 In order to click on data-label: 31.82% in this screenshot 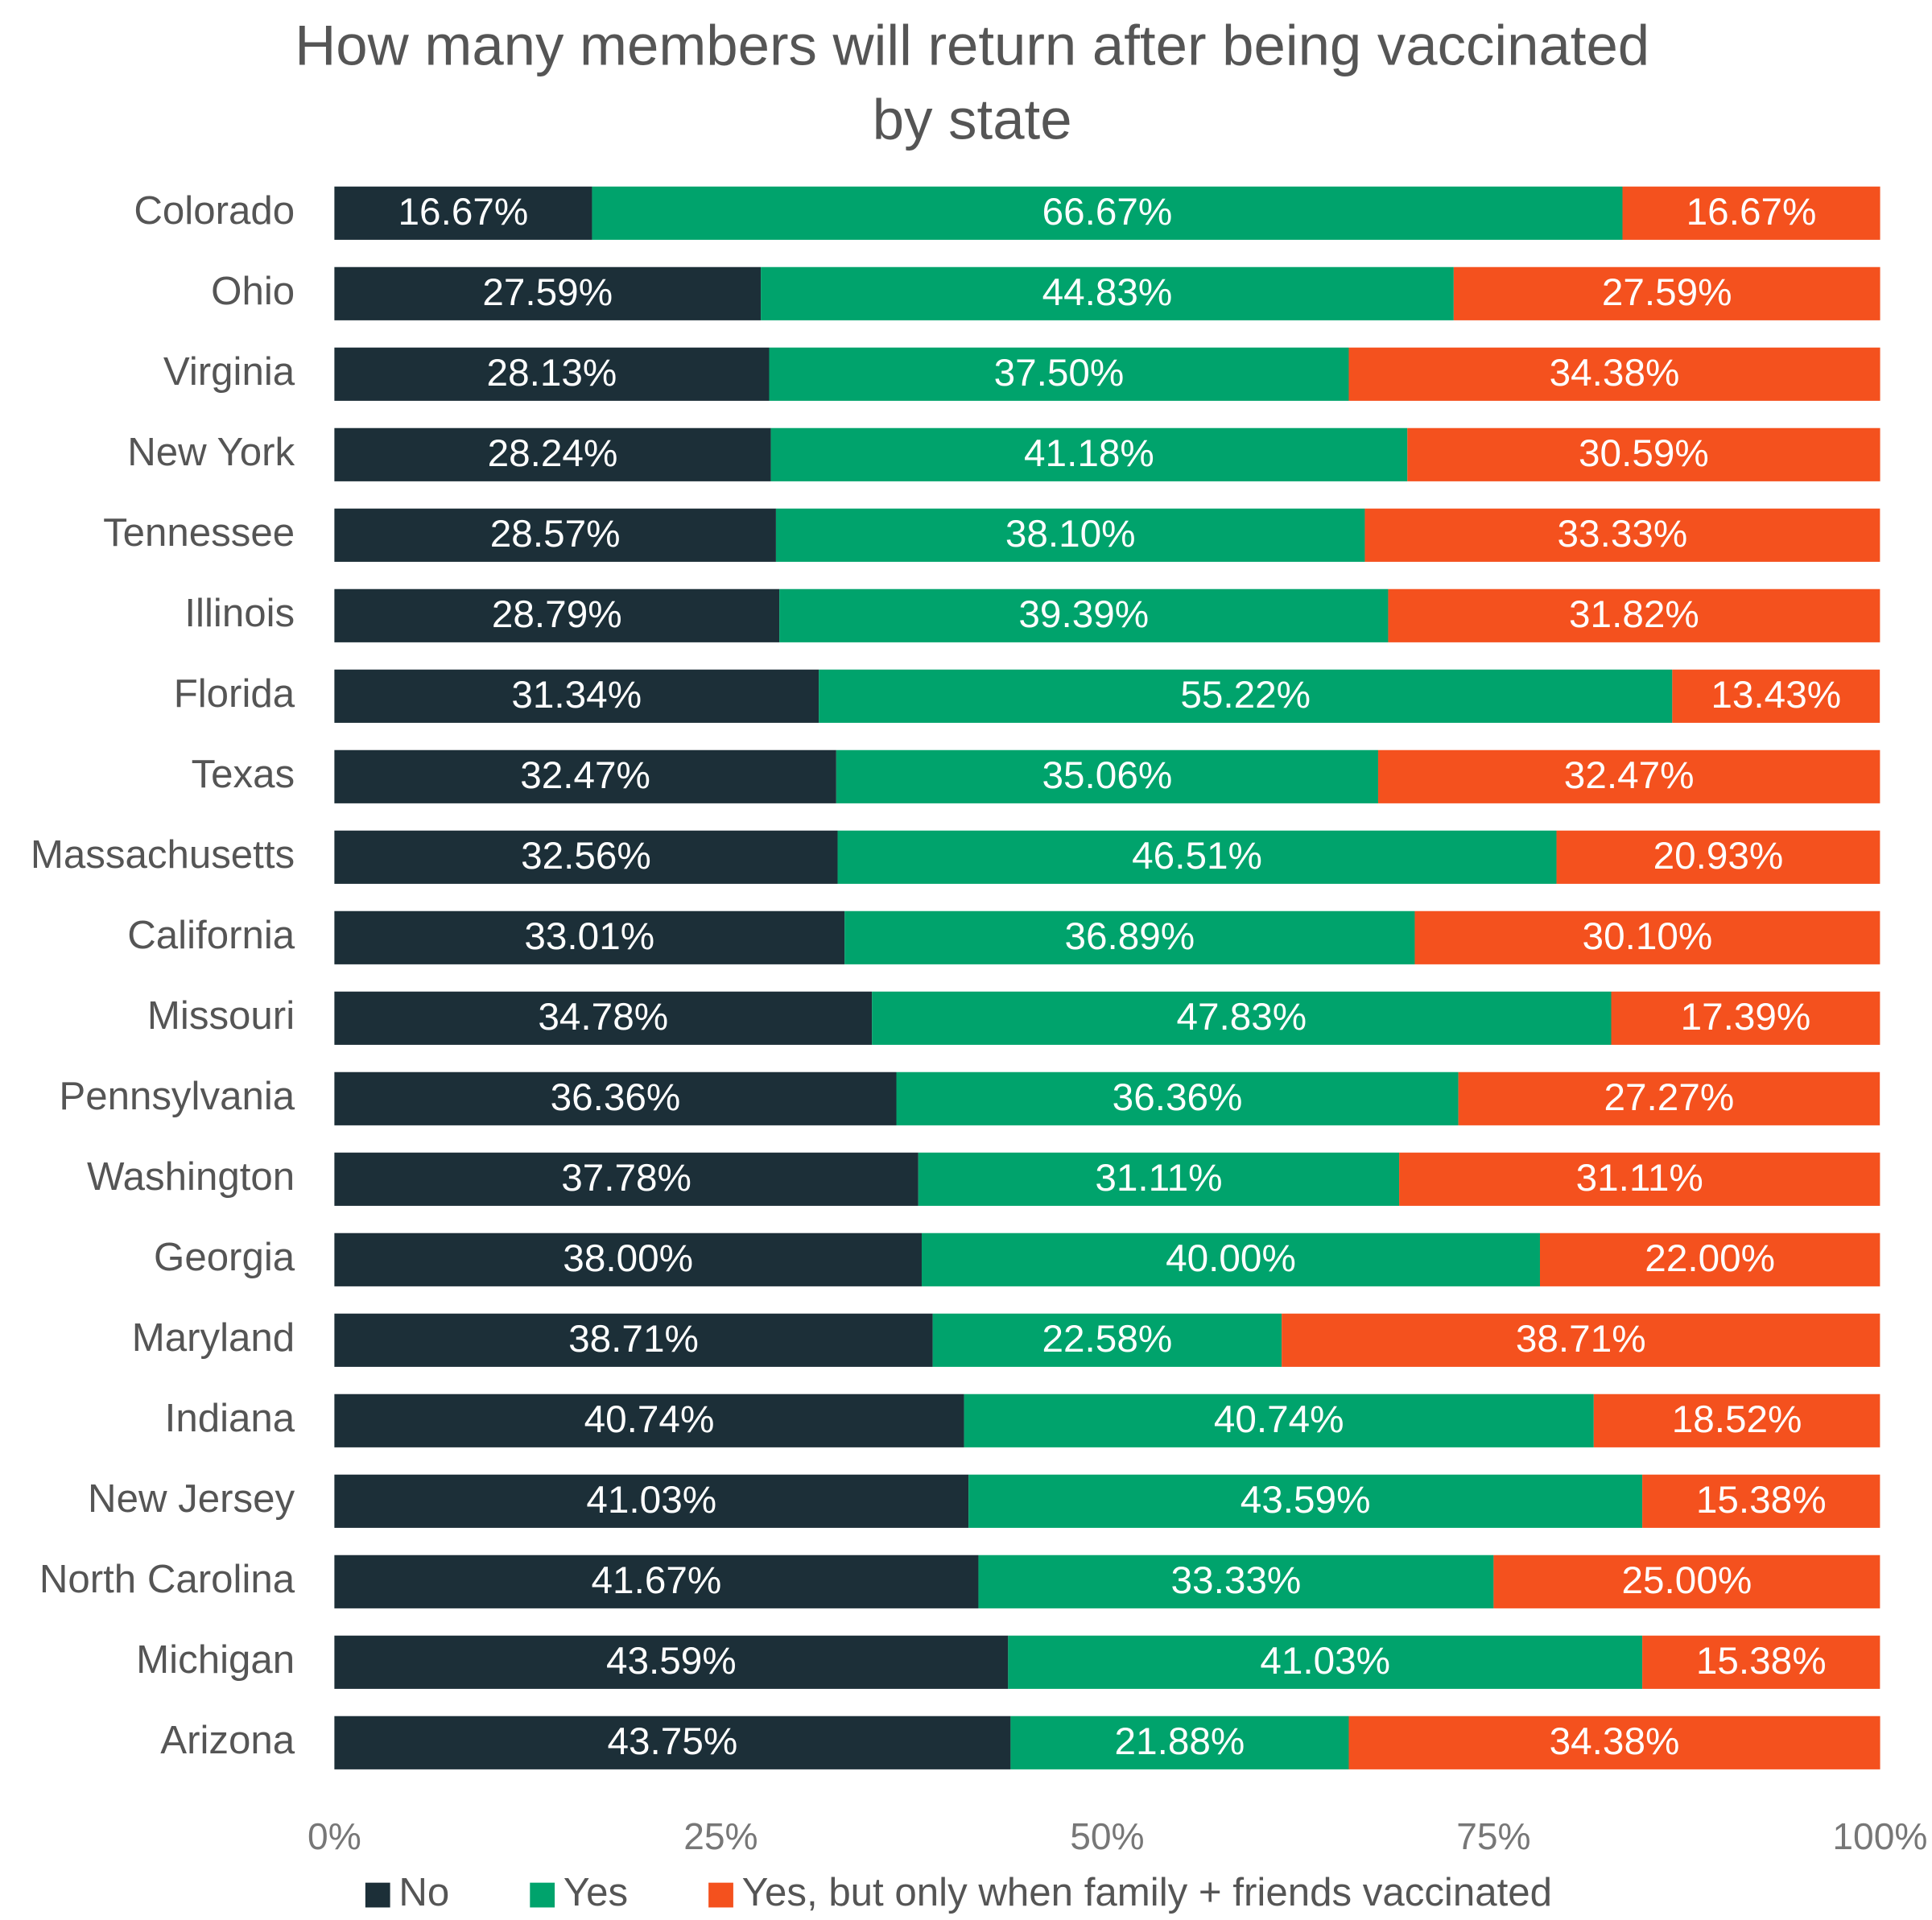, I will do `click(1634, 614)`.